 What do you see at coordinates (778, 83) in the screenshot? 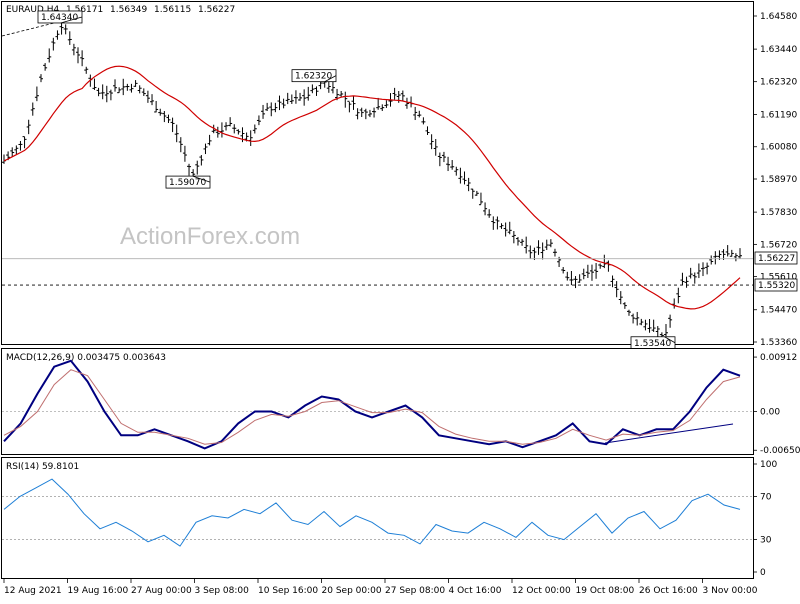
I see `price-y-tick-label: 1.62320` at bounding box center [778, 83].